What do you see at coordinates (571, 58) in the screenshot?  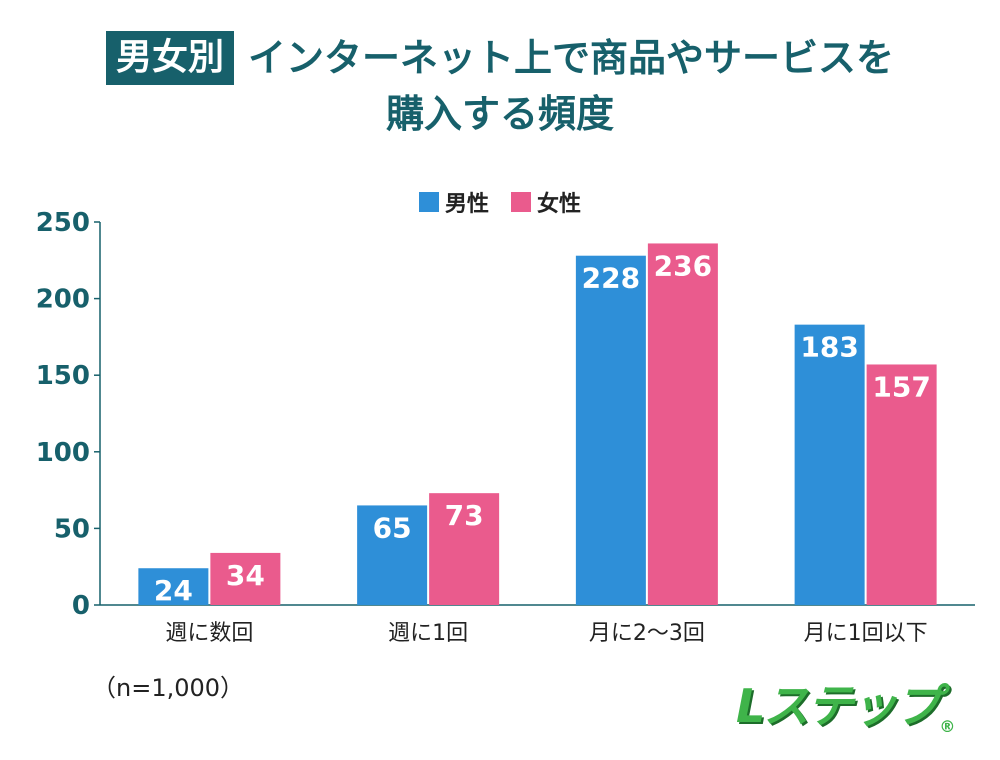 I see `title-line-1: インターネット上で商品やサービスを` at bounding box center [571, 58].